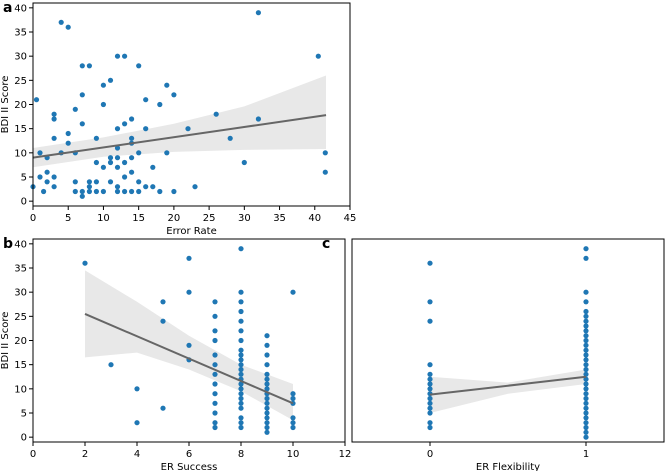  Describe the element at coordinates (279, 218) in the screenshot. I see `x-tick-label: 35` at that location.